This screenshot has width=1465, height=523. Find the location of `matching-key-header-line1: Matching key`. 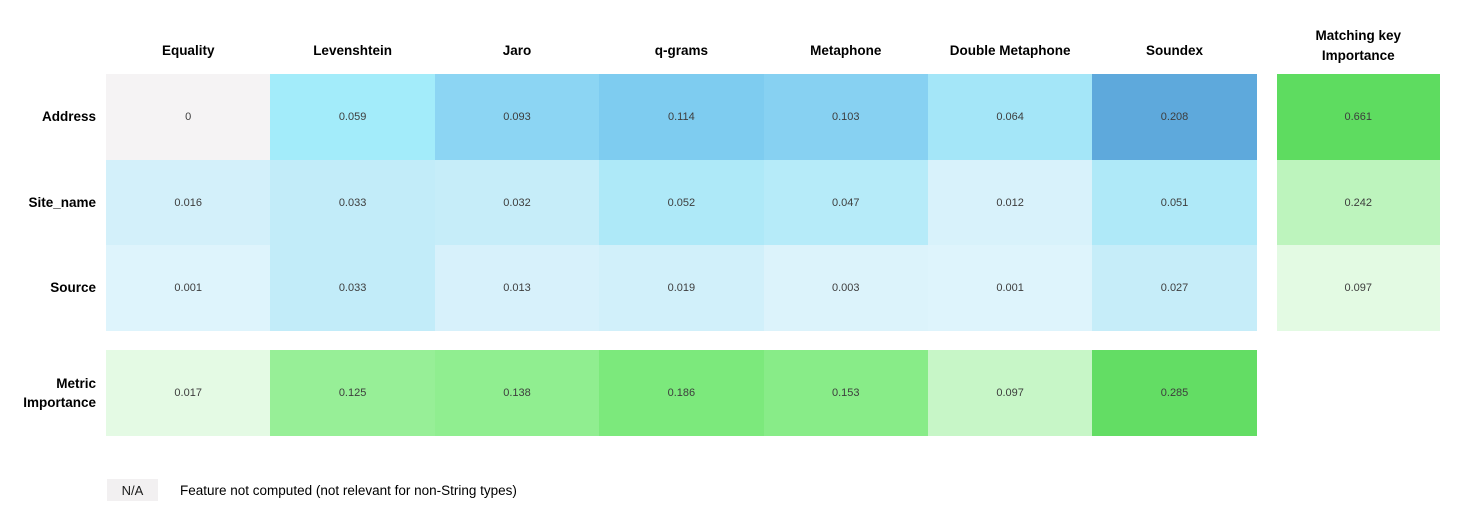

matching-key-header-line1: Matching key is located at coordinates (1358, 35).